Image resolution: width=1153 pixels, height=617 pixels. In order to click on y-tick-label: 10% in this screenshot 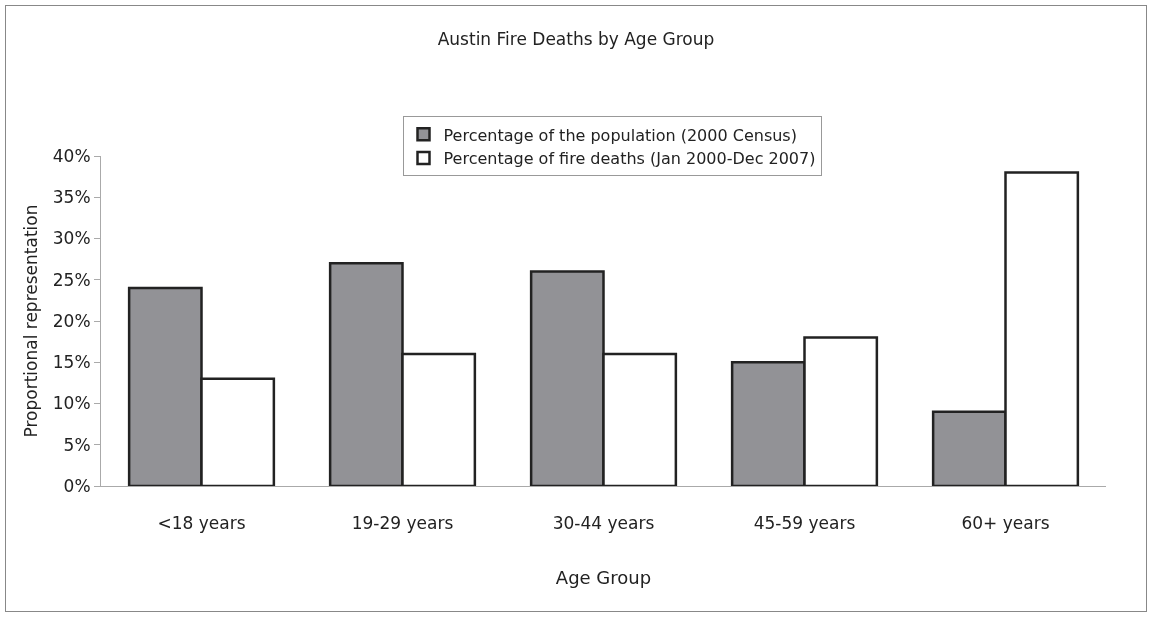, I will do `click(71, 403)`.